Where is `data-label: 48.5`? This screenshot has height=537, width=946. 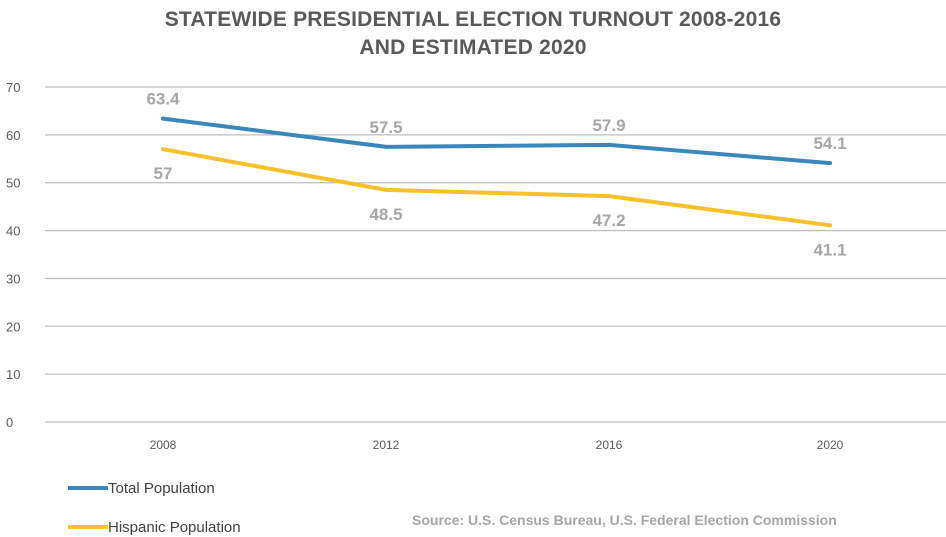
data-label: 48.5 is located at coordinates (385, 214).